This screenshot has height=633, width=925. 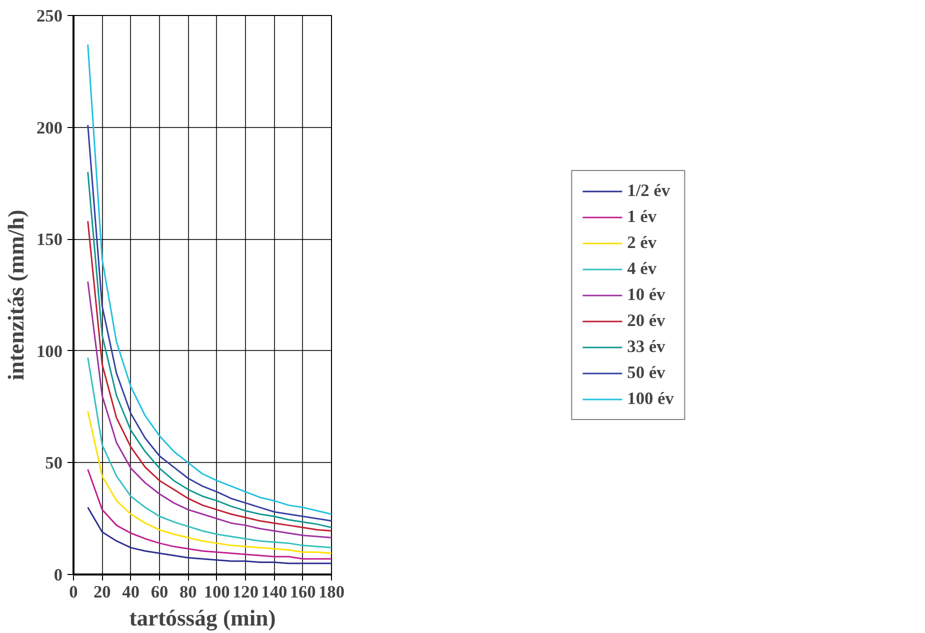 What do you see at coordinates (245, 592) in the screenshot?
I see `x-tick-label: 120` at bounding box center [245, 592].